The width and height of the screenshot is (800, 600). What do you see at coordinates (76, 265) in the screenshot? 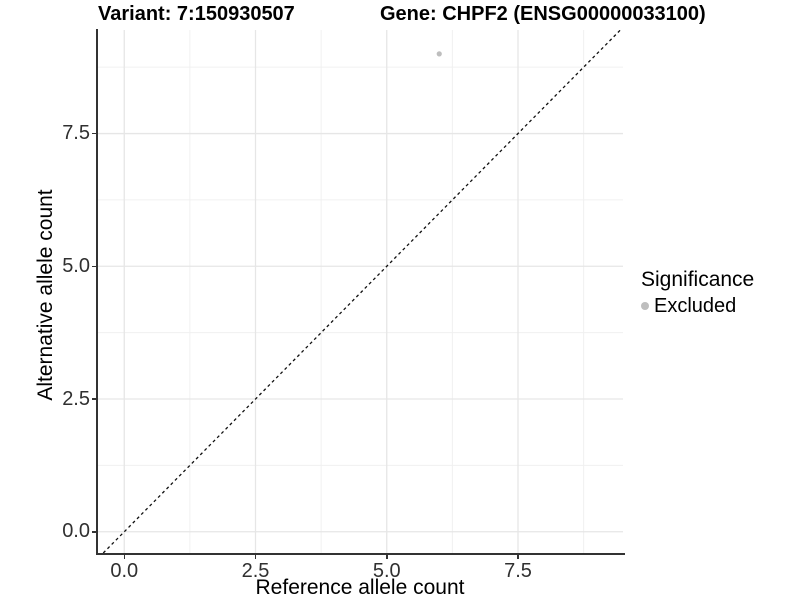
I see `y-tick-label: 5.0` at bounding box center [76, 265].